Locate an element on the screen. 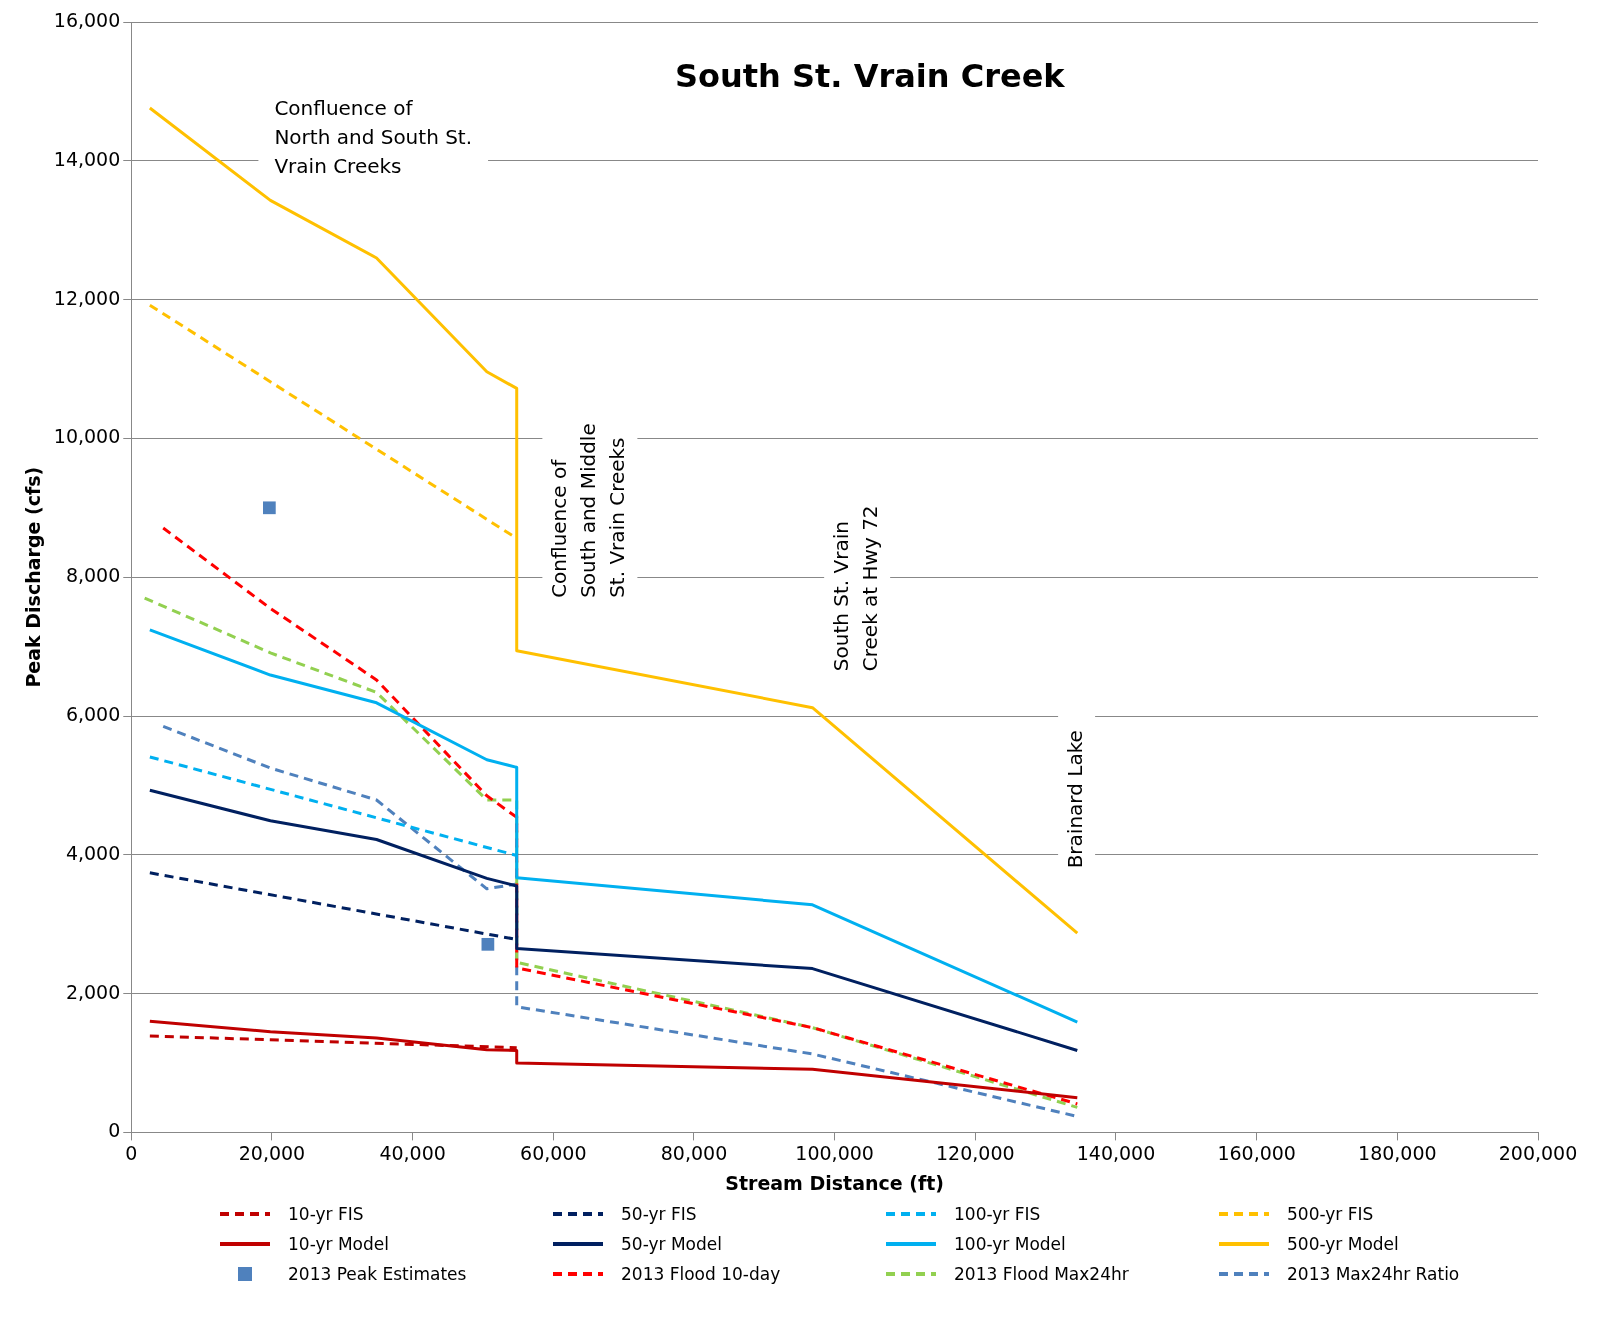 The height and width of the screenshot is (1343, 1612). legend-label: 2013 Flood 10-day is located at coordinates (701, 1274).